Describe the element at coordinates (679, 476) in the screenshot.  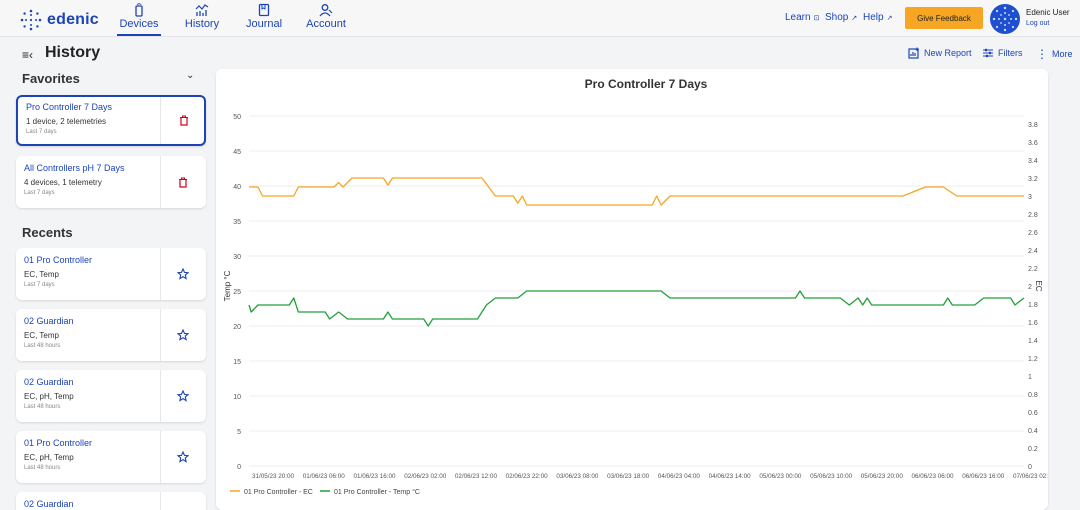
I see `x-tick-label: 04/06/23 04:00` at that location.